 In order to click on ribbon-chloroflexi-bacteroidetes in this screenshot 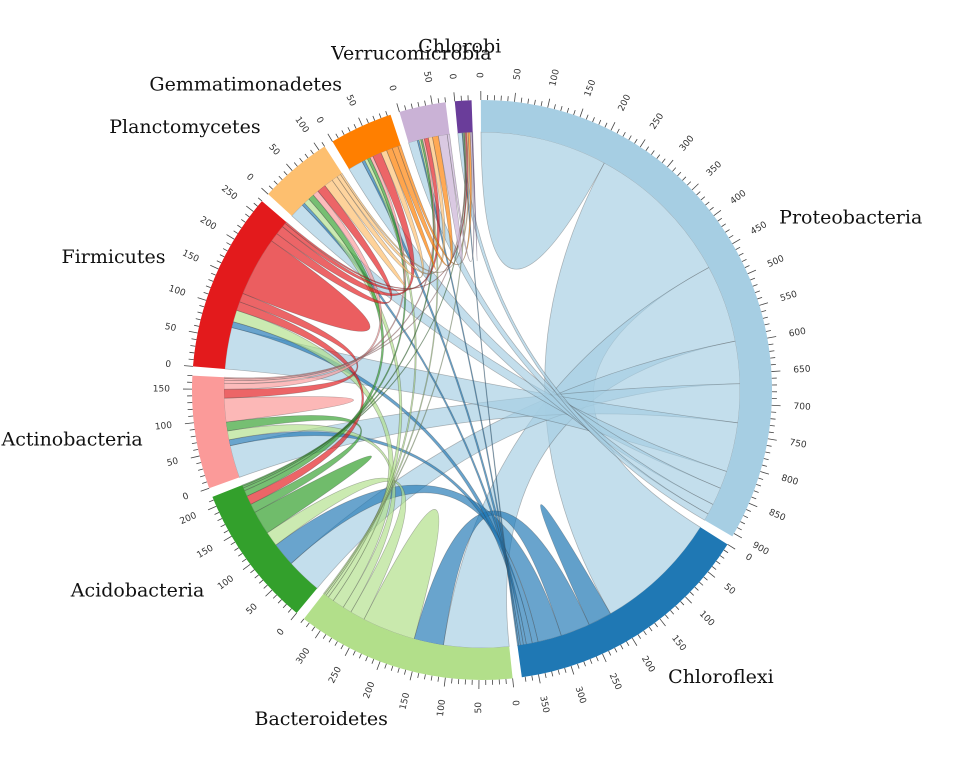, I will do `click(501, 578)`.